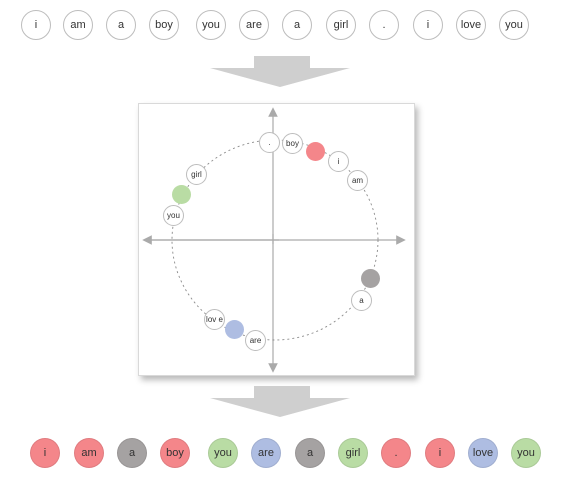 This screenshot has width=578, height=489. I want to click on input-token: am, so click(78, 25).